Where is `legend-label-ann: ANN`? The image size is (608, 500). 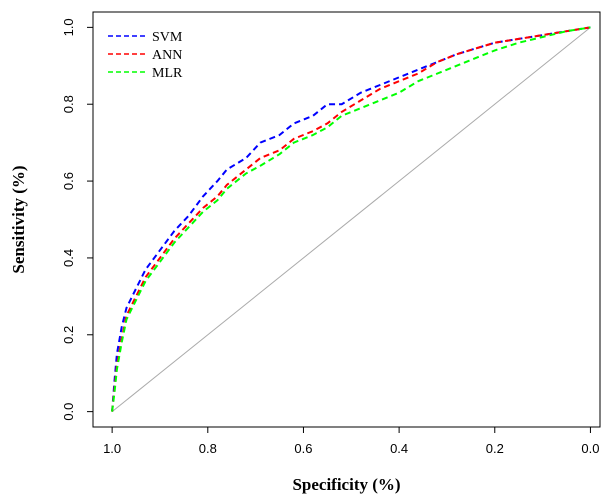
legend-label-ann: ANN is located at coordinates (167, 55).